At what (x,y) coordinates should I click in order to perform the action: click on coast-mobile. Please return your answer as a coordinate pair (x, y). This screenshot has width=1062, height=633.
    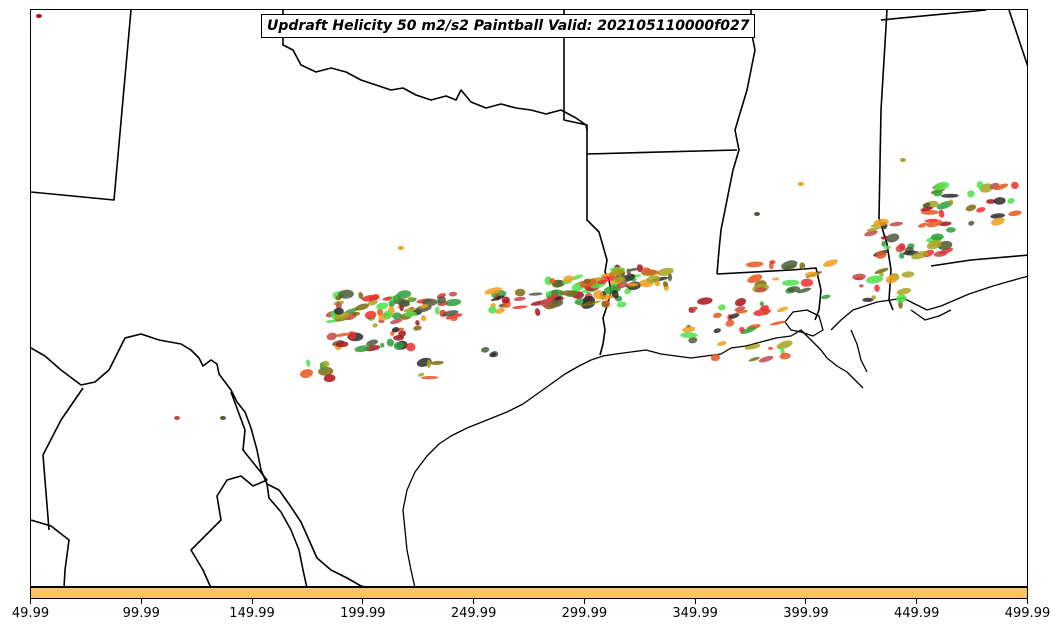
    Looking at the image, I should click on (859, 351).